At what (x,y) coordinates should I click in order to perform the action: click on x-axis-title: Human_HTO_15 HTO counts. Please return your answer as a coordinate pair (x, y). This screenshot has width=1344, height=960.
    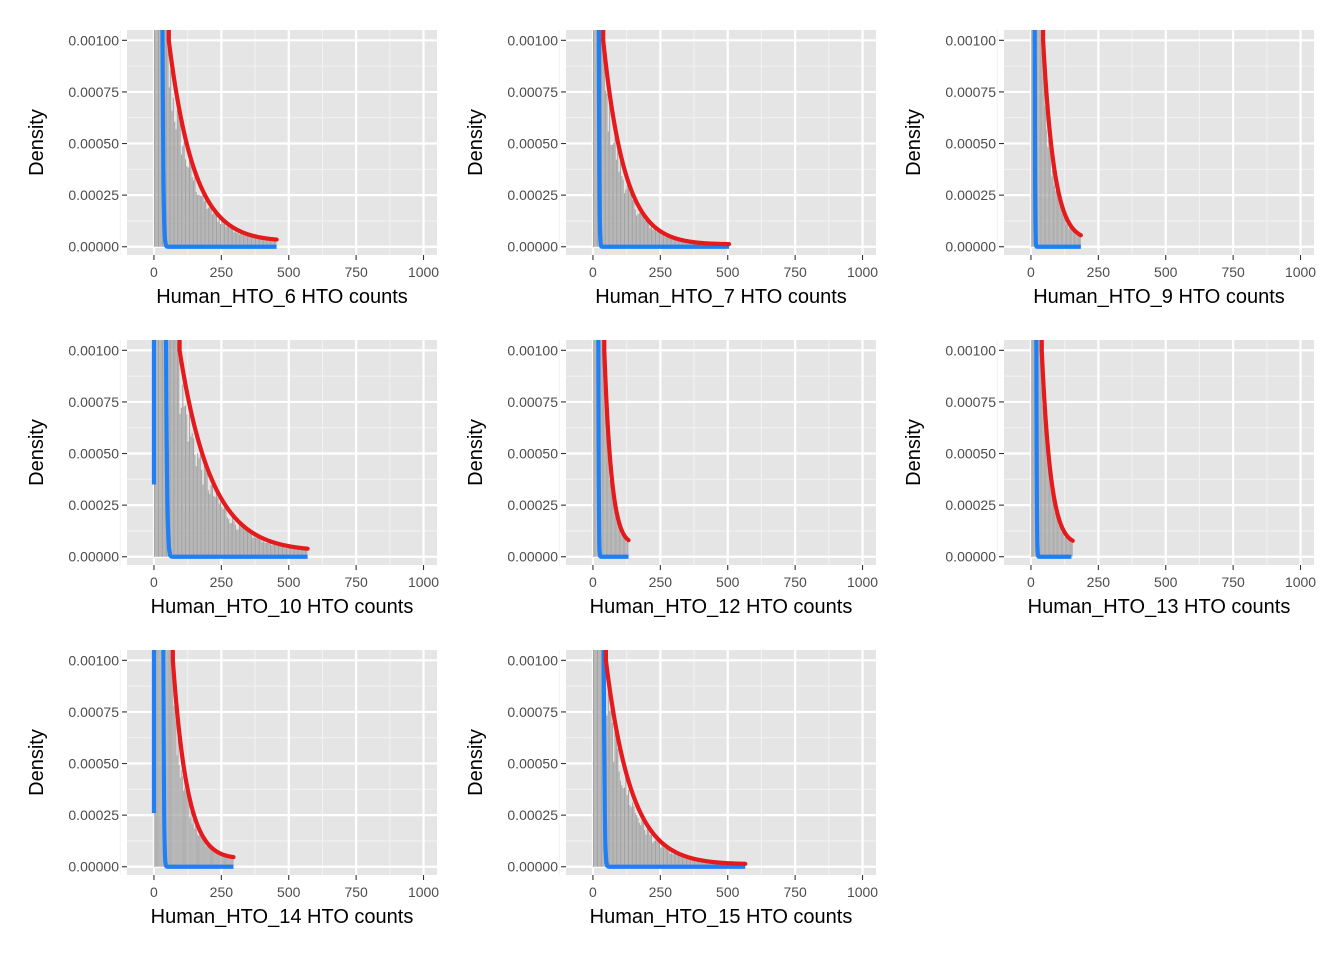
    Looking at the image, I should click on (721, 917).